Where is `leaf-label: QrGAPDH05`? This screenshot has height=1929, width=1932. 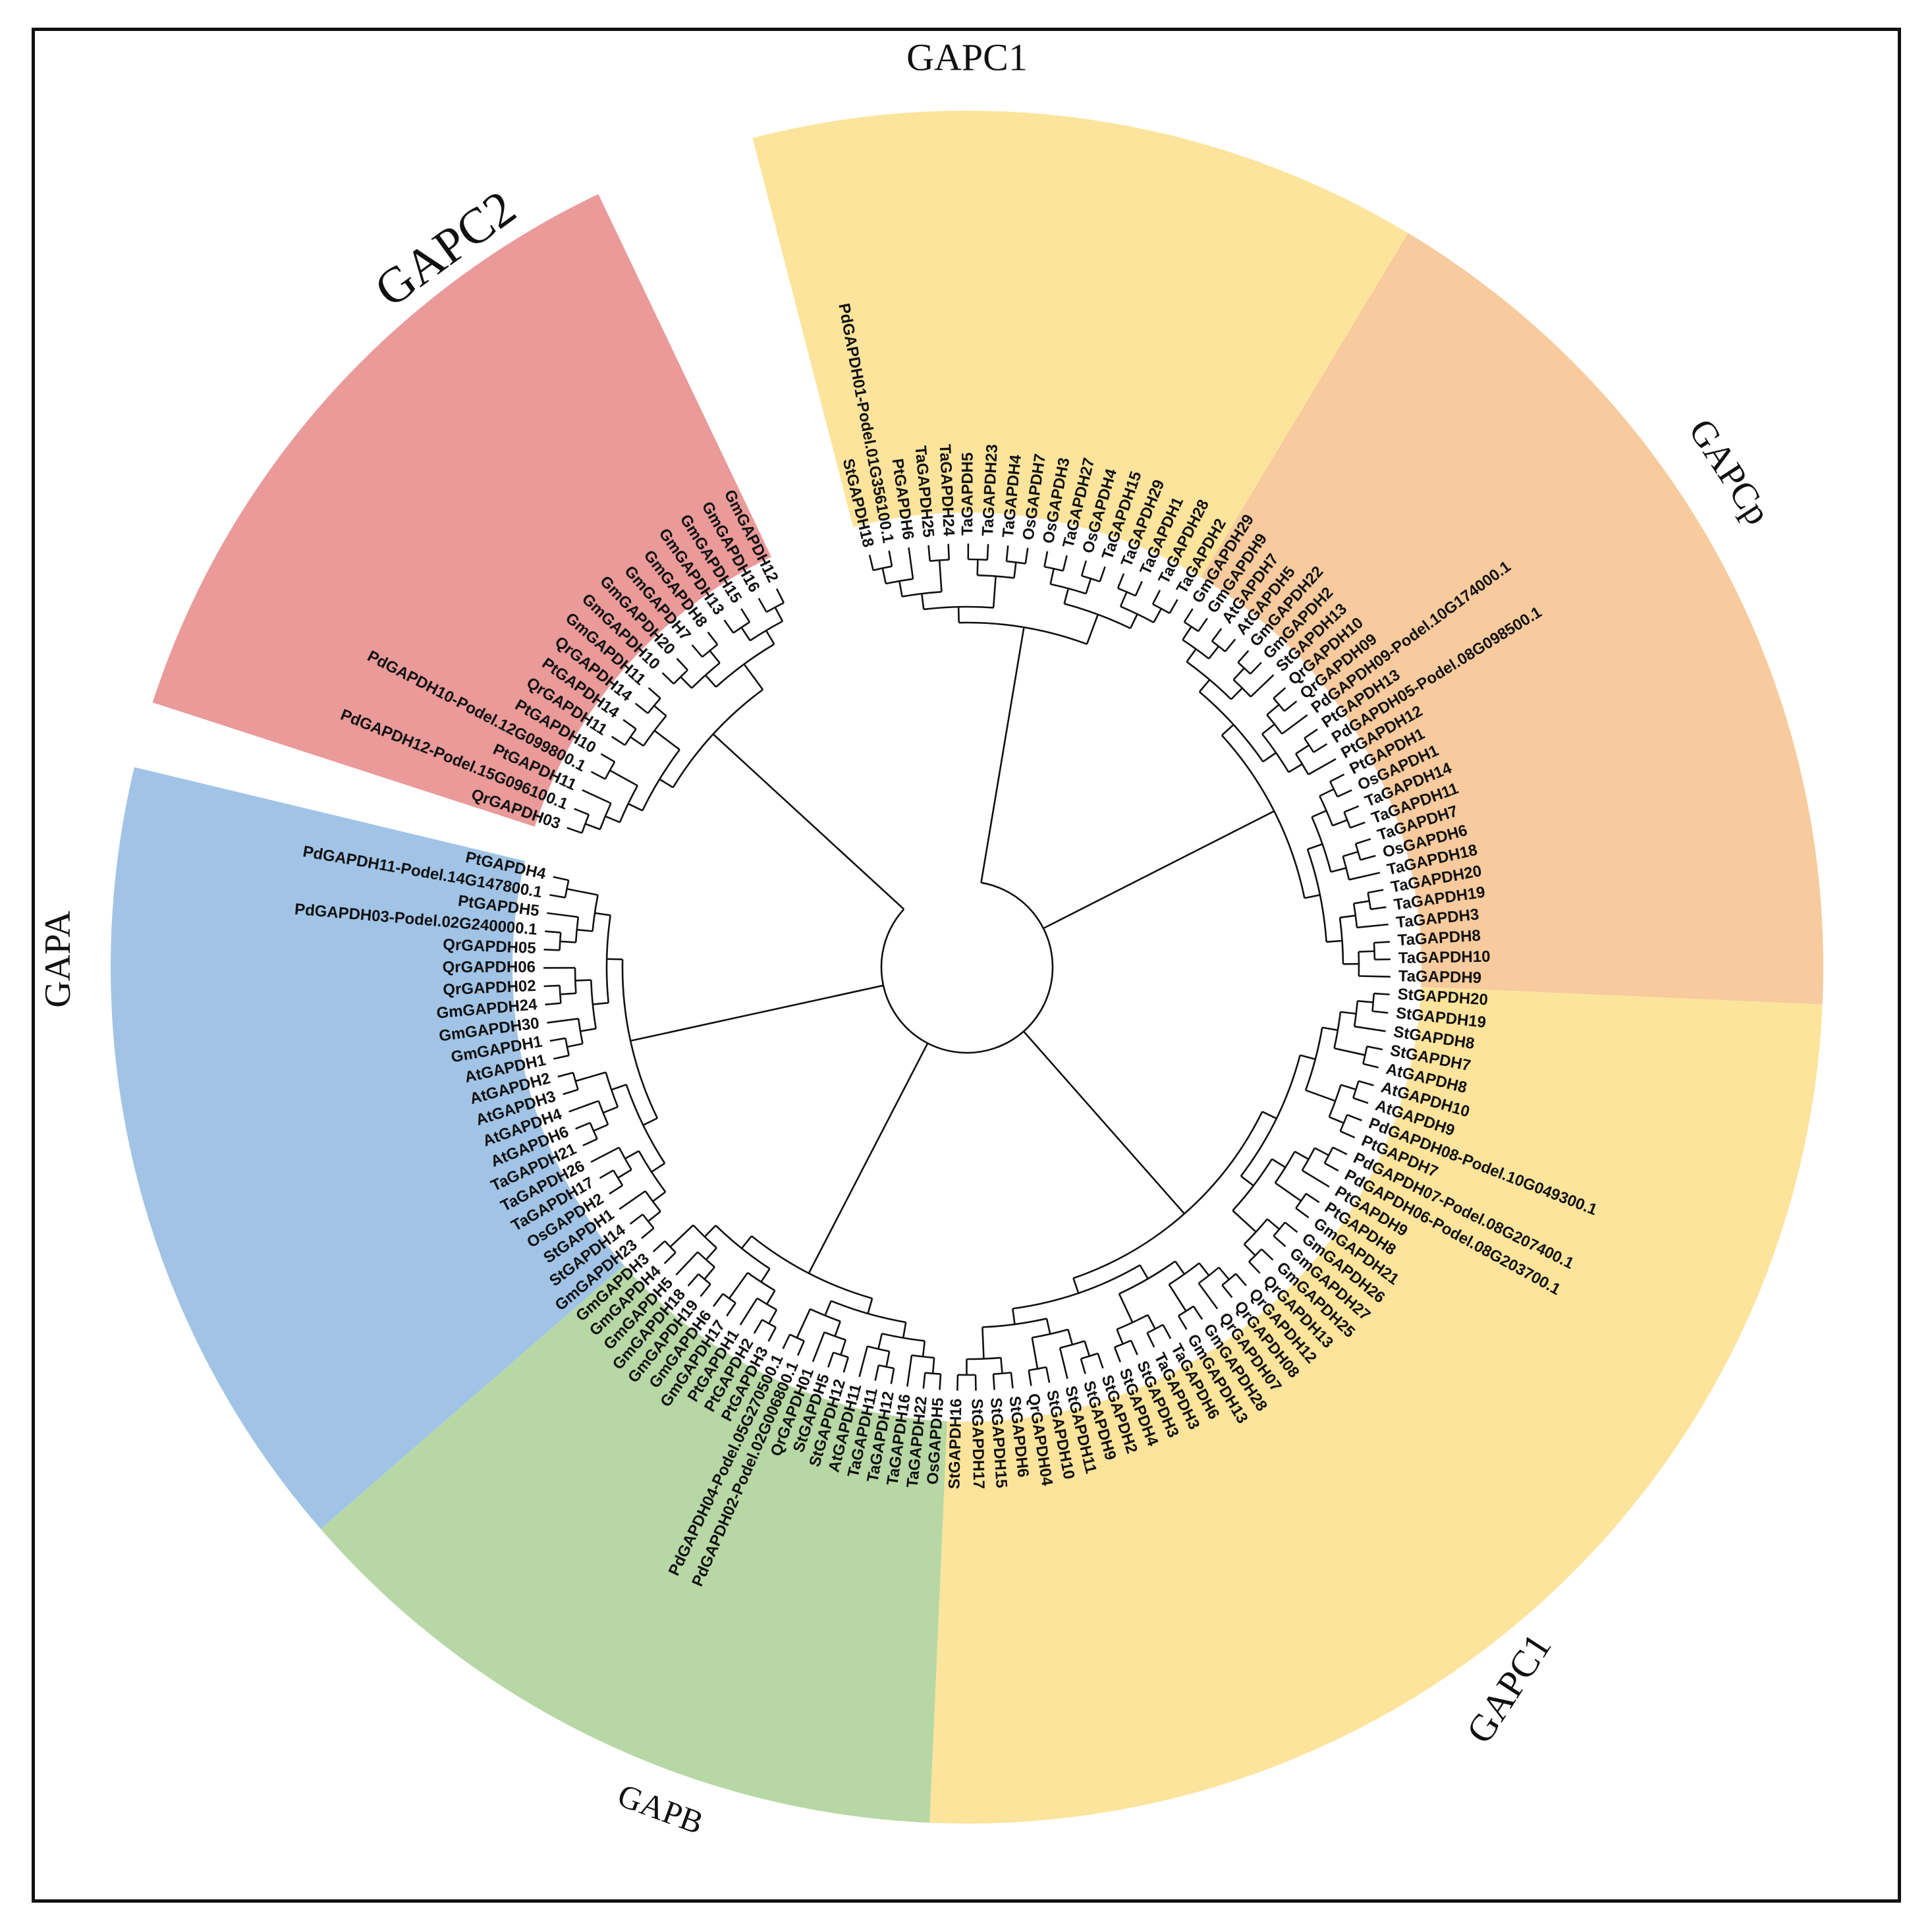 leaf-label: QrGAPDH05 is located at coordinates (490, 946).